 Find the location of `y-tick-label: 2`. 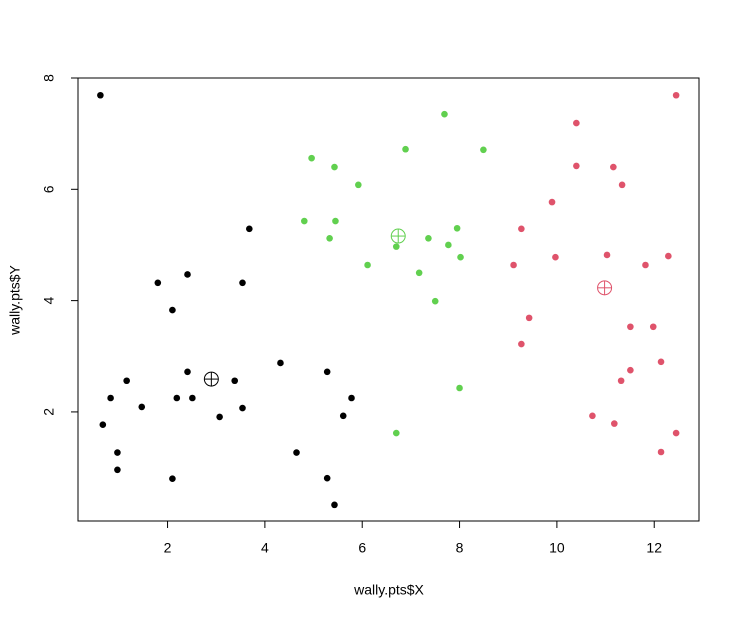

y-tick-label: 2 is located at coordinates (49, 412).